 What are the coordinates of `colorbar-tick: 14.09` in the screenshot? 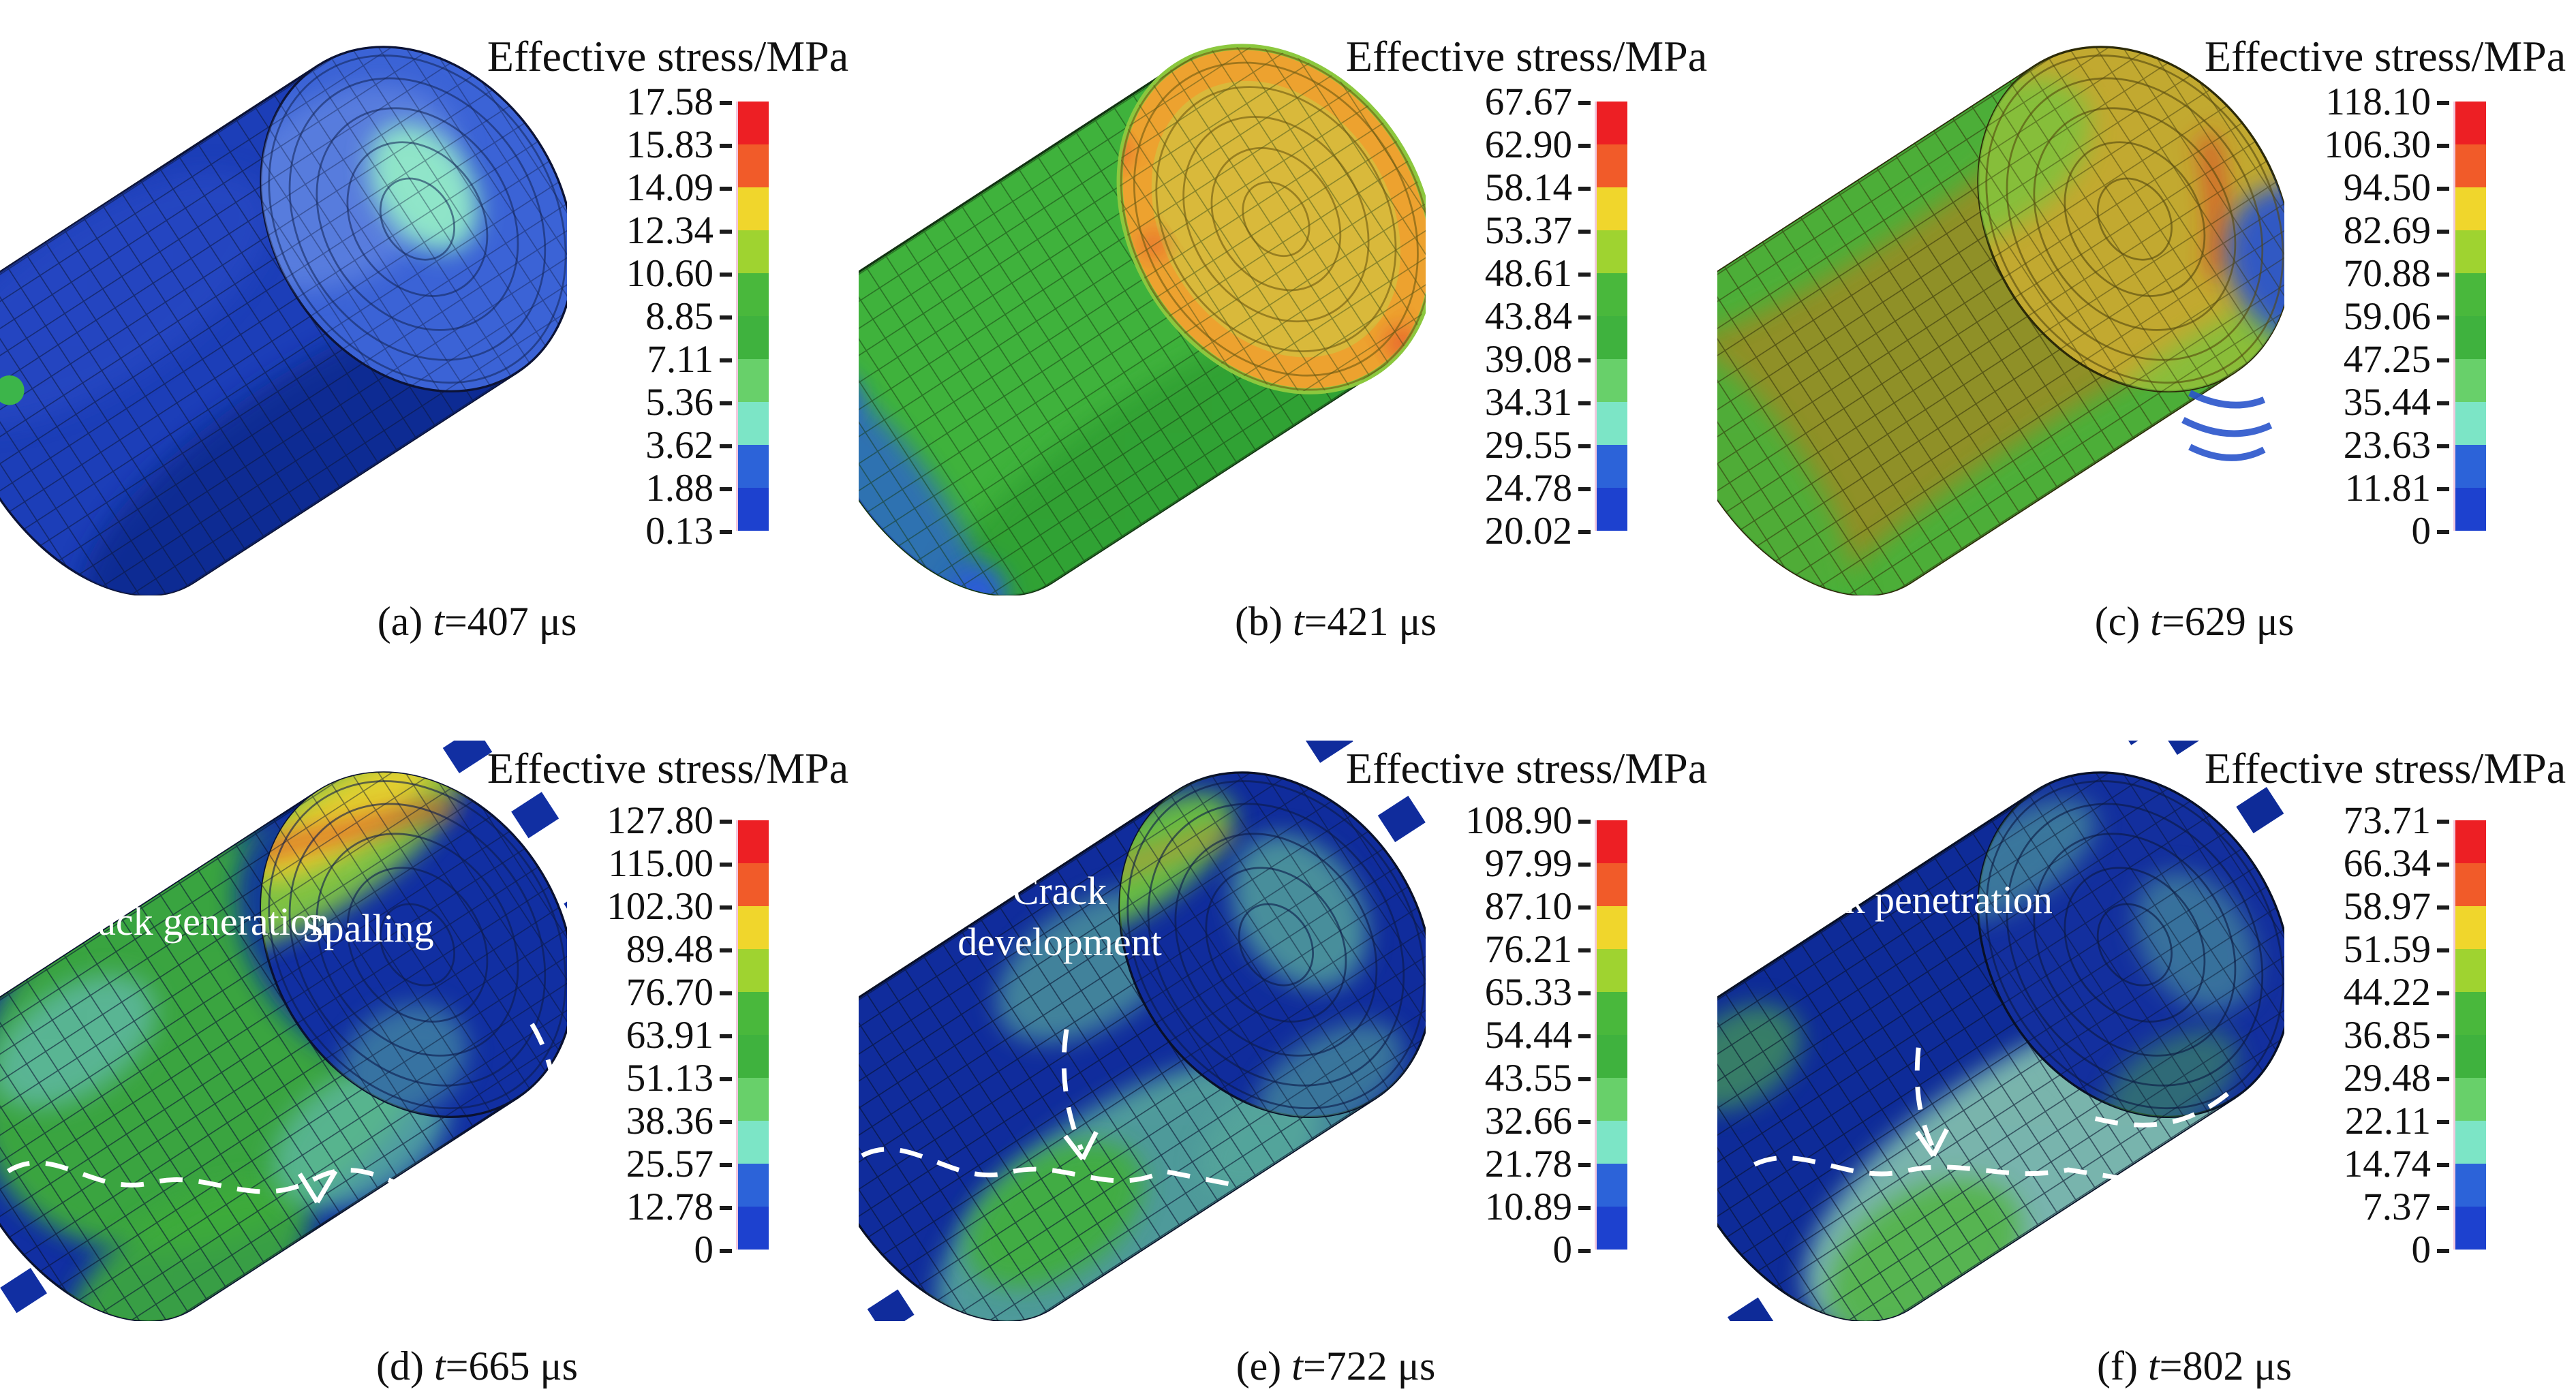 It's located at (647, 187).